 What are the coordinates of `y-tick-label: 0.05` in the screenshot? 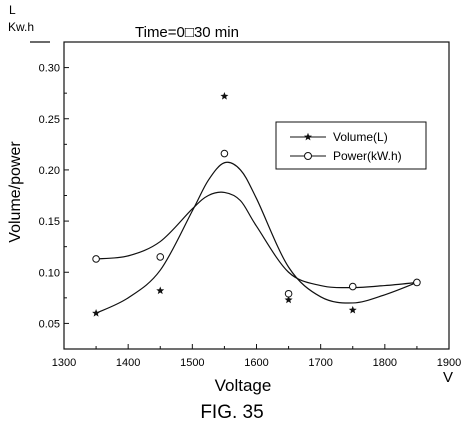 It's located at (49, 324).